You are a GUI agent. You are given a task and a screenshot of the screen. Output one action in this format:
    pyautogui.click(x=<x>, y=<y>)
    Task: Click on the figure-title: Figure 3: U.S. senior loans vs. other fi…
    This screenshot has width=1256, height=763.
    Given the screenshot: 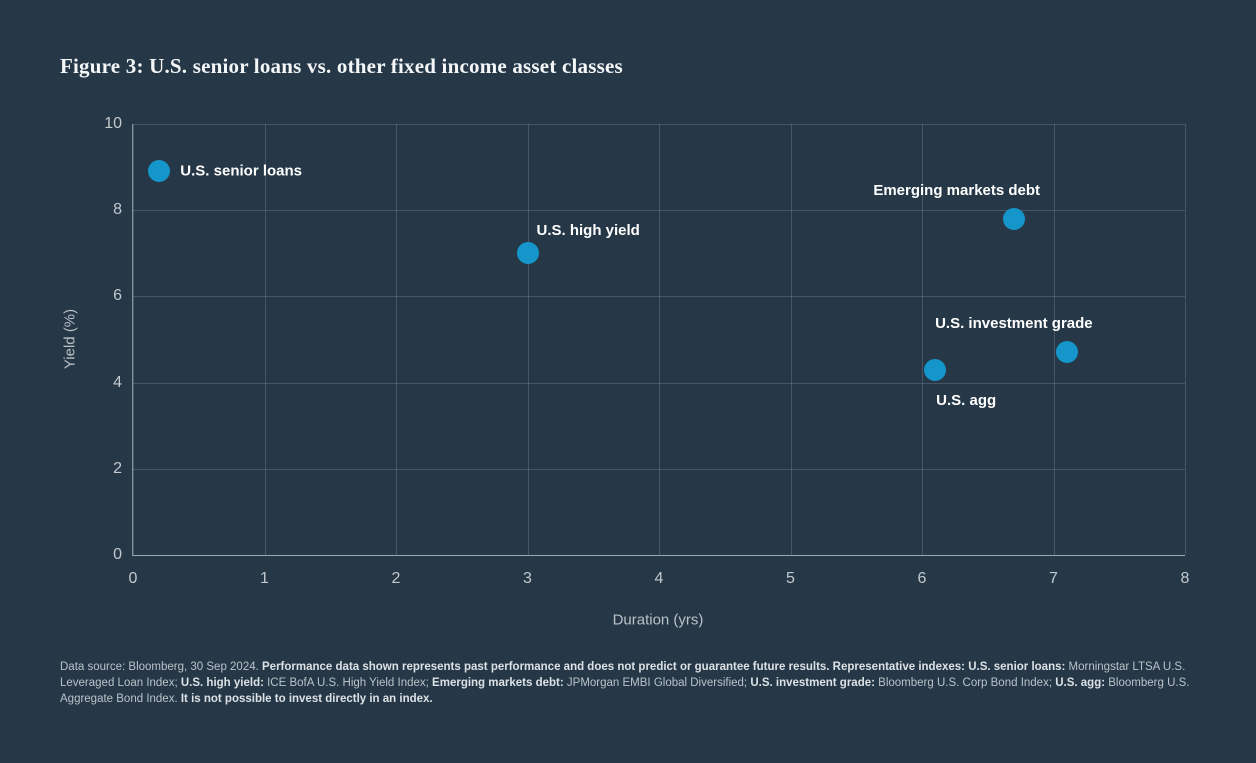 What is the action you would take?
    pyautogui.click(x=341, y=66)
    